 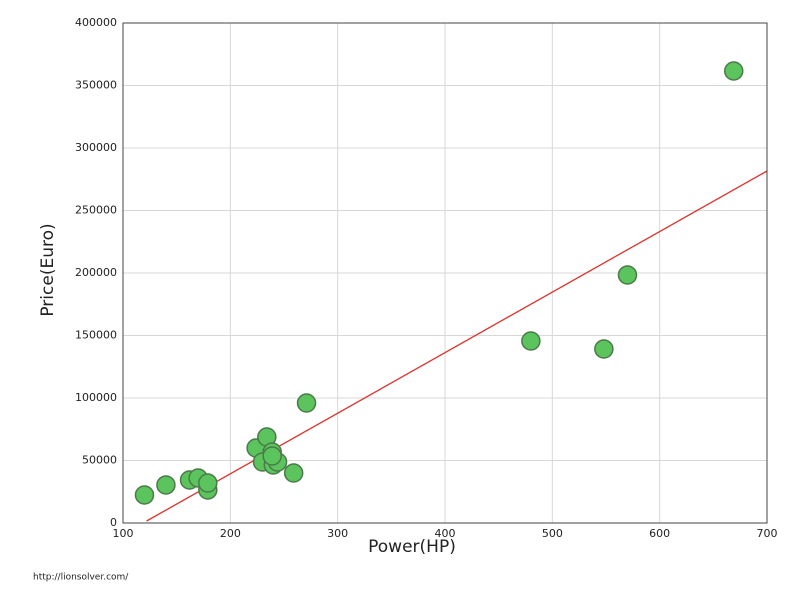 What do you see at coordinates (96, 85) in the screenshot?
I see `y-tick-label: 350000` at bounding box center [96, 85].